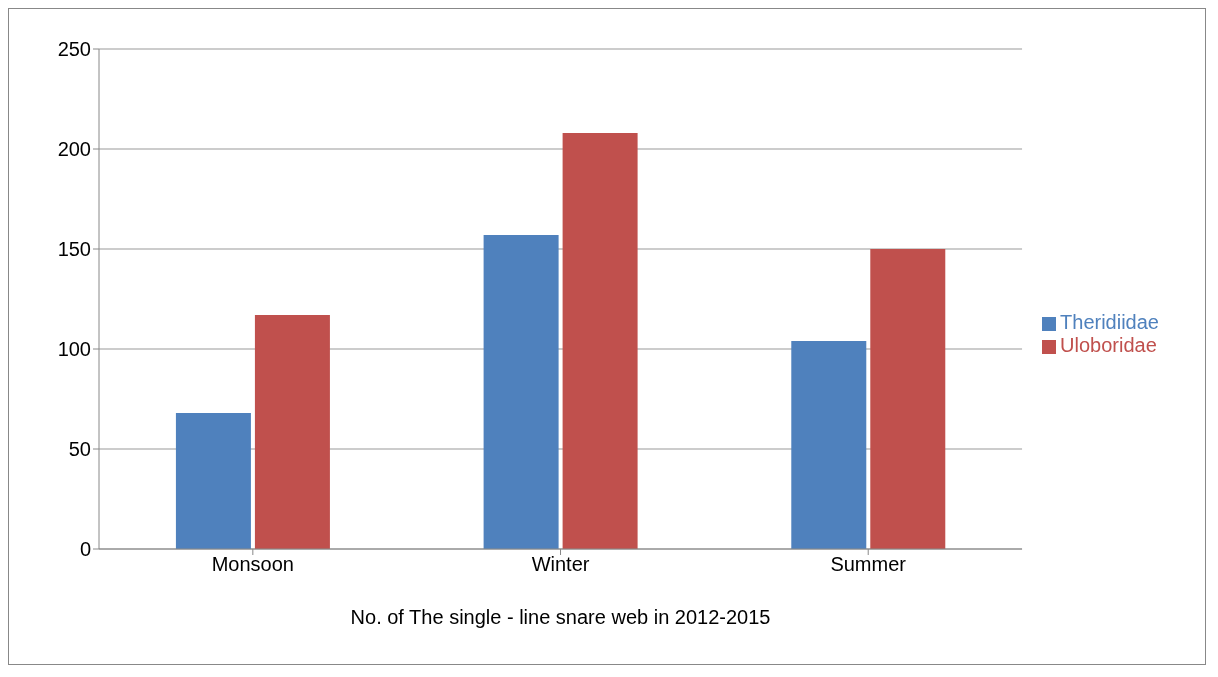 This screenshot has height=677, width=1218. I want to click on y-tick-label: 200, so click(74, 149).